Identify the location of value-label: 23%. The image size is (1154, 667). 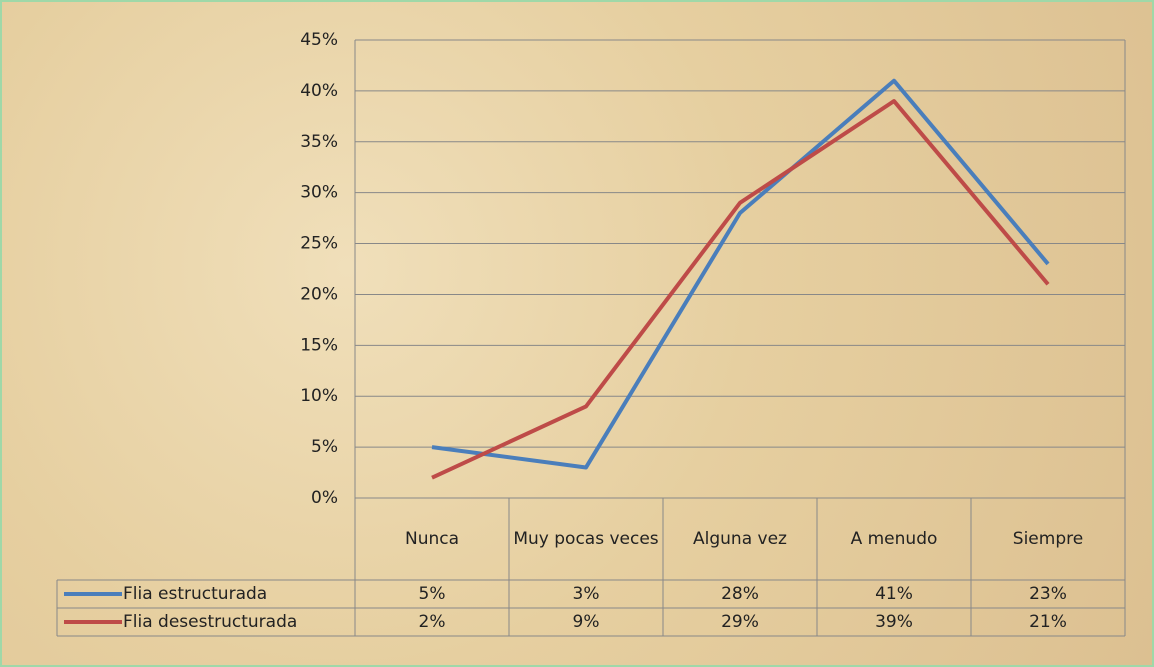
(1048, 594).